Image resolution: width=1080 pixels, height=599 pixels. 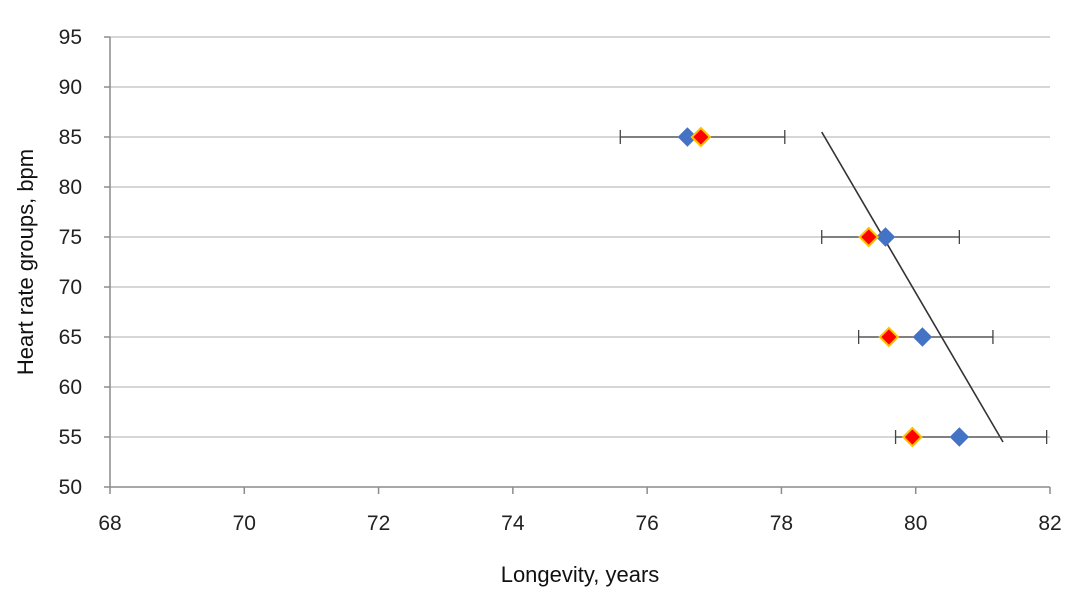 I want to click on y-tick-label: 90, so click(x=70, y=87).